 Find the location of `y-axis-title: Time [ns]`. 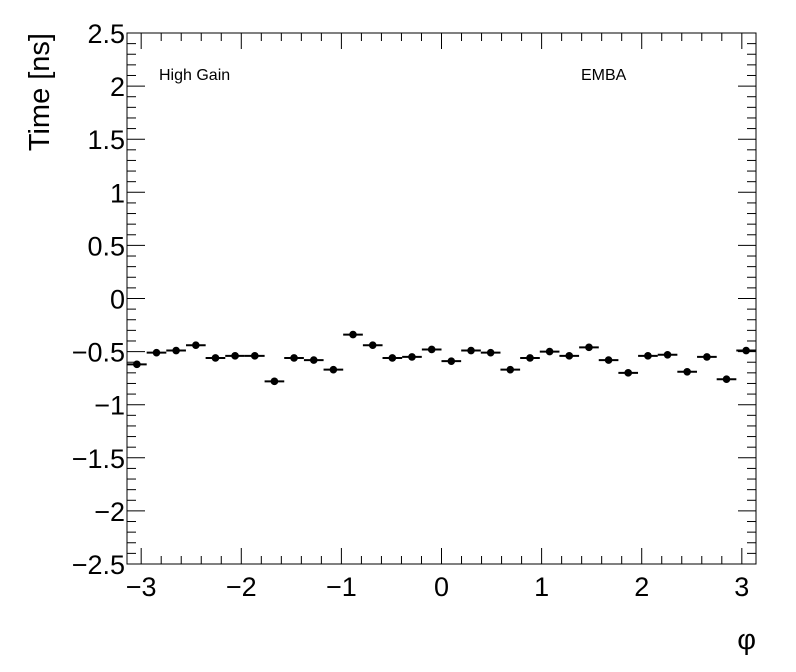

y-axis-title: Time [ns] is located at coordinates (40, 92).